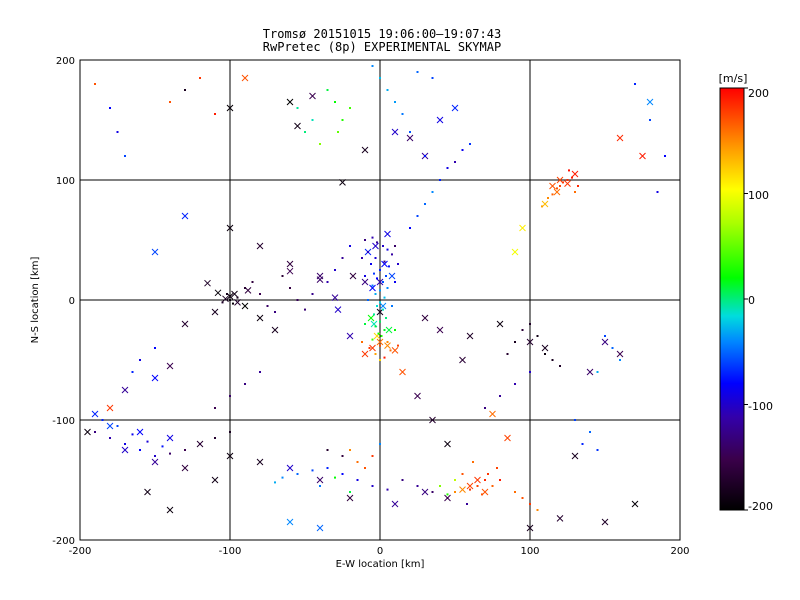 The height and width of the screenshot is (600, 800). I want to click on x-axis-label: E-W location [km], so click(380, 564).